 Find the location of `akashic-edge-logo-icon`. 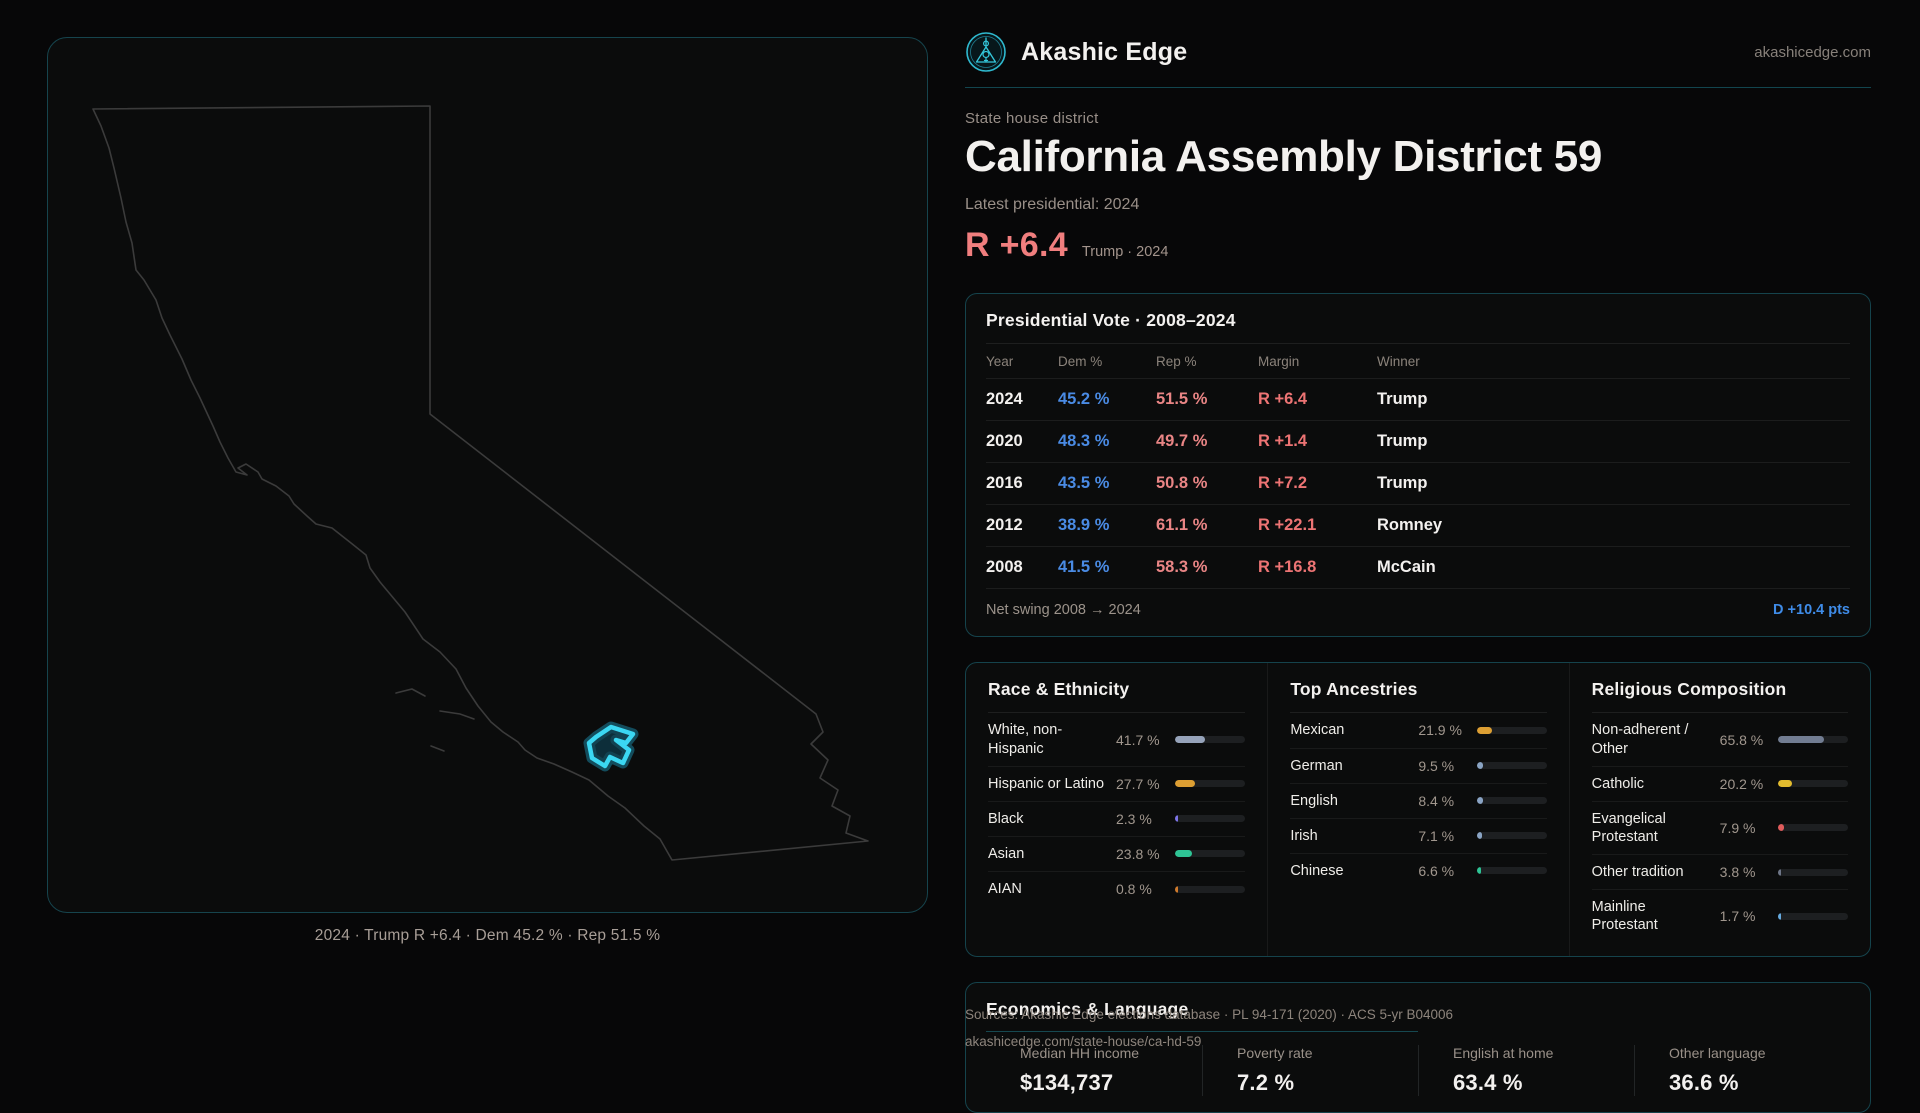

akashic-edge-logo-icon is located at coordinates (986, 52).